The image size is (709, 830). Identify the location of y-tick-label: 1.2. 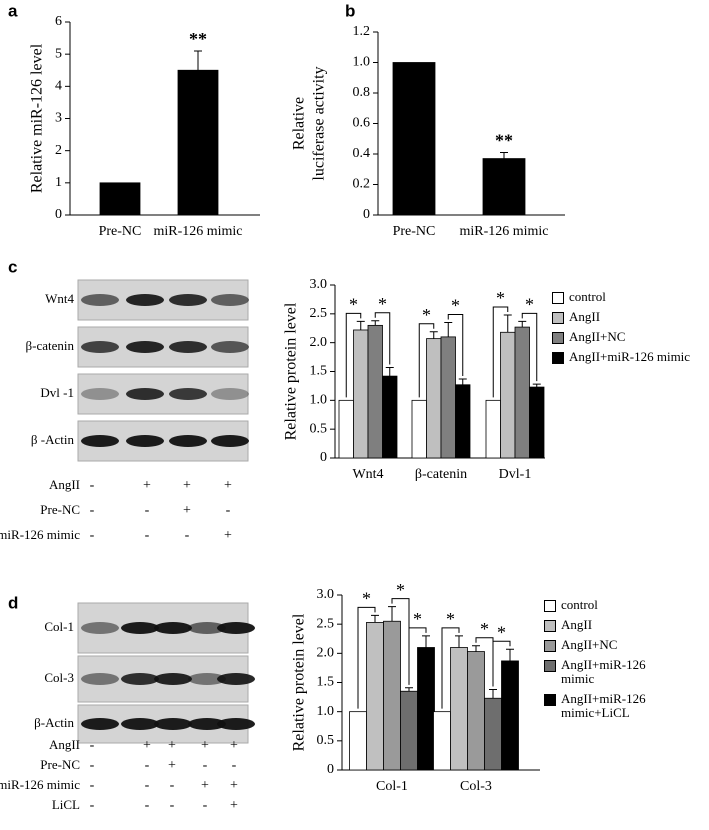
(362, 31).